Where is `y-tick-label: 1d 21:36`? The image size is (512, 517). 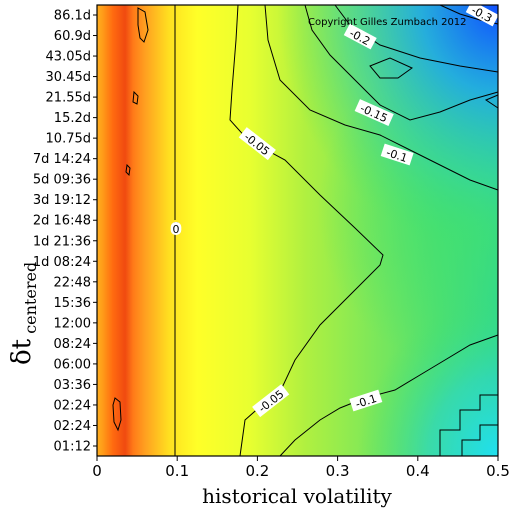
y-tick-label: 1d 21:36 is located at coordinates (62, 241).